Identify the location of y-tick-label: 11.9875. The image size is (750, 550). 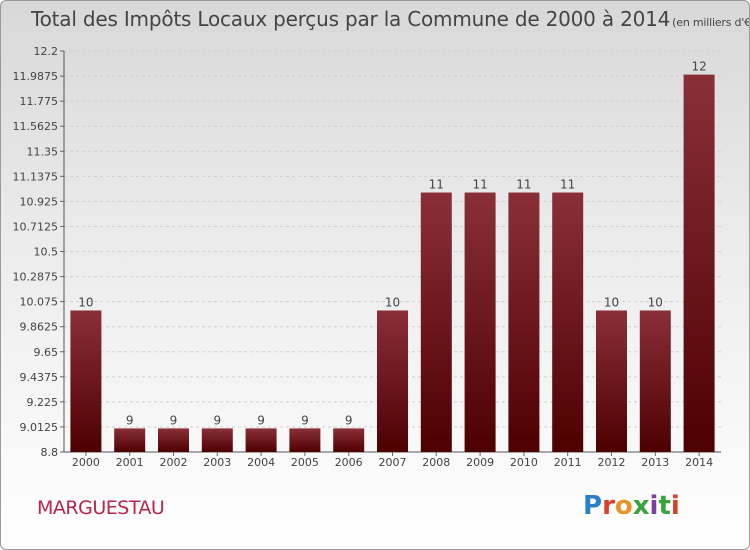
(36, 76).